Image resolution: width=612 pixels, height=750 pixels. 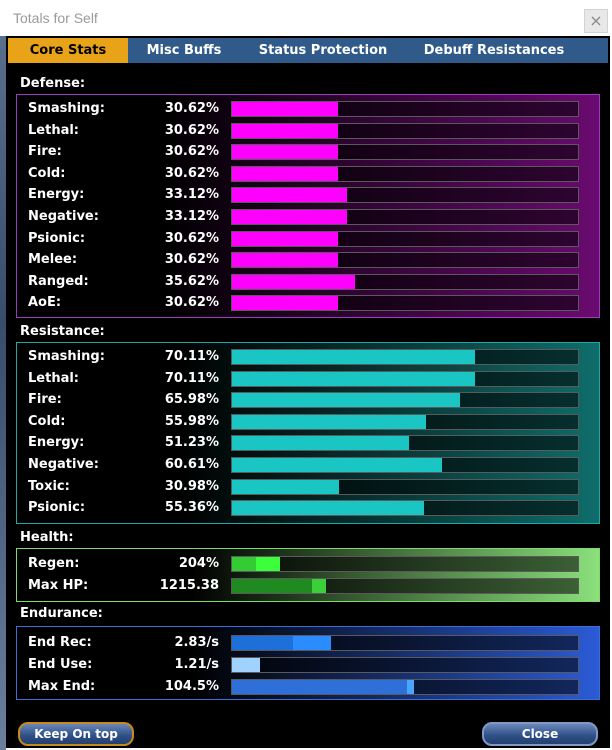 I want to click on endurance-value: 1.21/s, so click(x=196, y=664).